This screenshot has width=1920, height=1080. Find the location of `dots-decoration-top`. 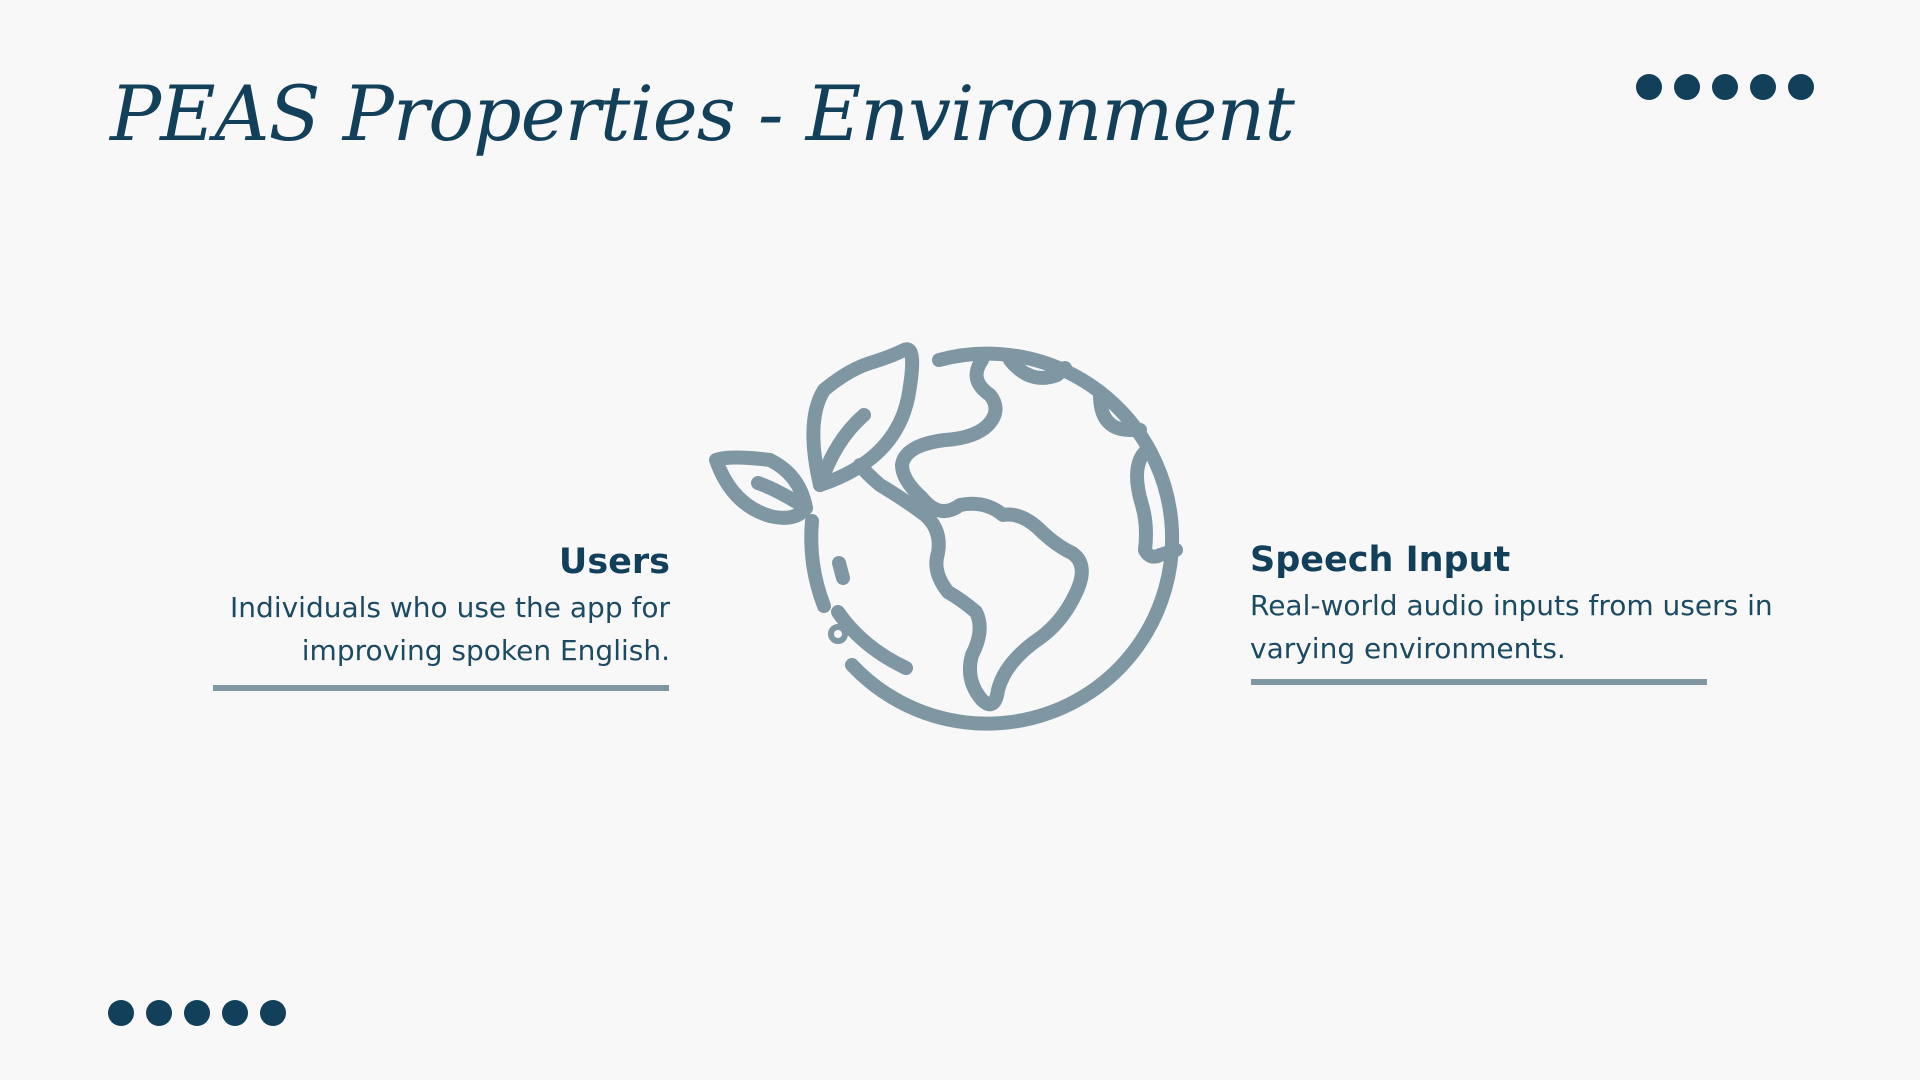

dots-decoration-top is located at coordinates (1725, 87).